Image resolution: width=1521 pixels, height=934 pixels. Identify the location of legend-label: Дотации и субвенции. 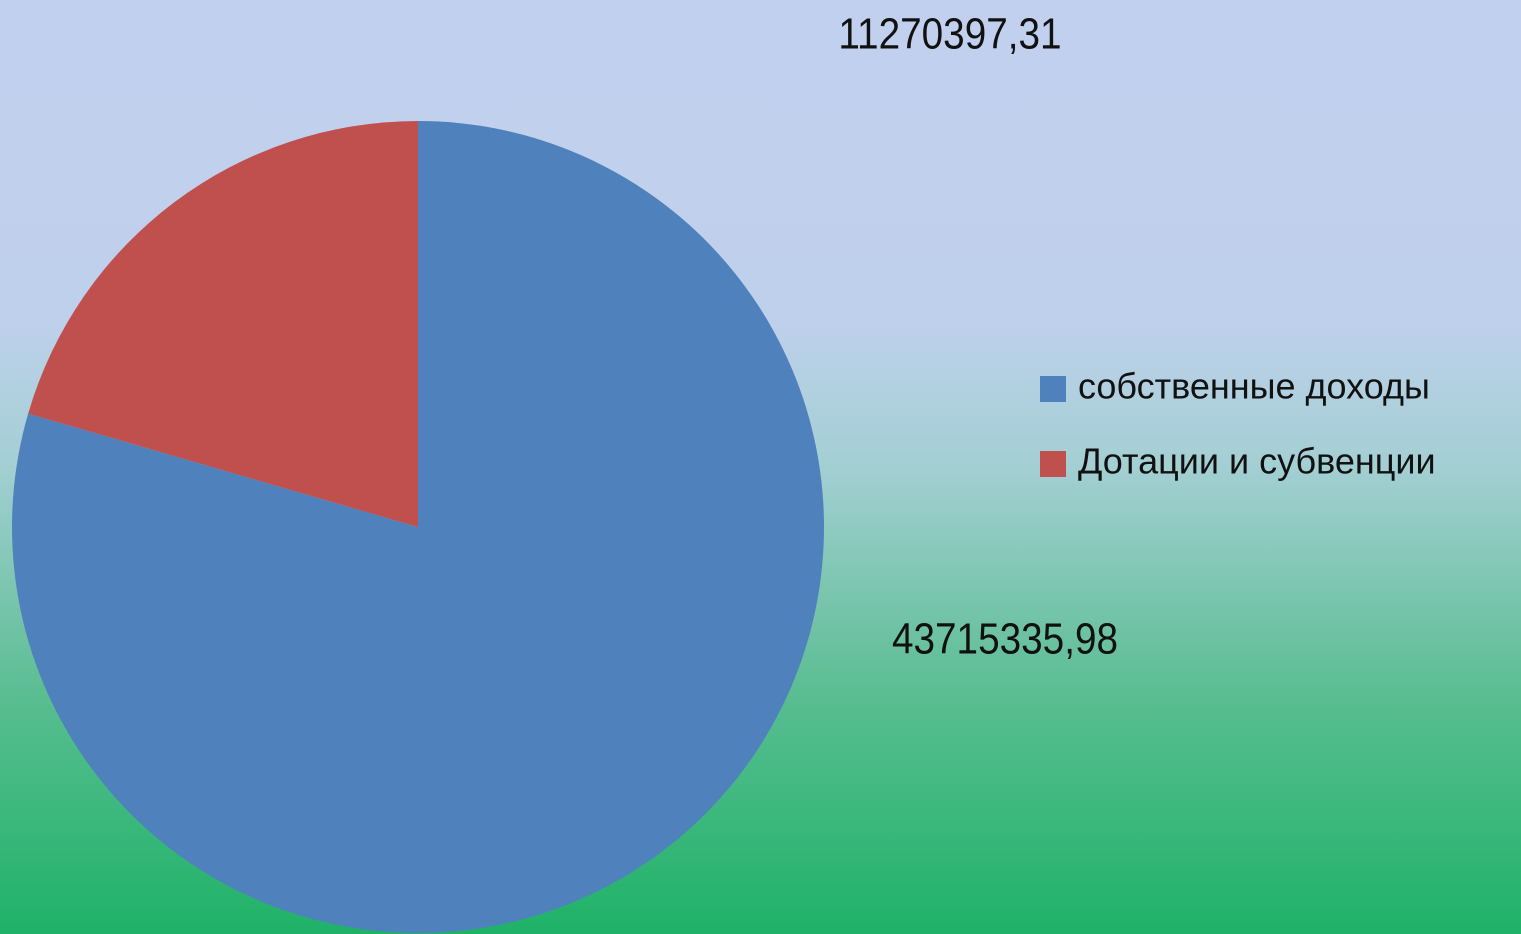
(1257, 461).